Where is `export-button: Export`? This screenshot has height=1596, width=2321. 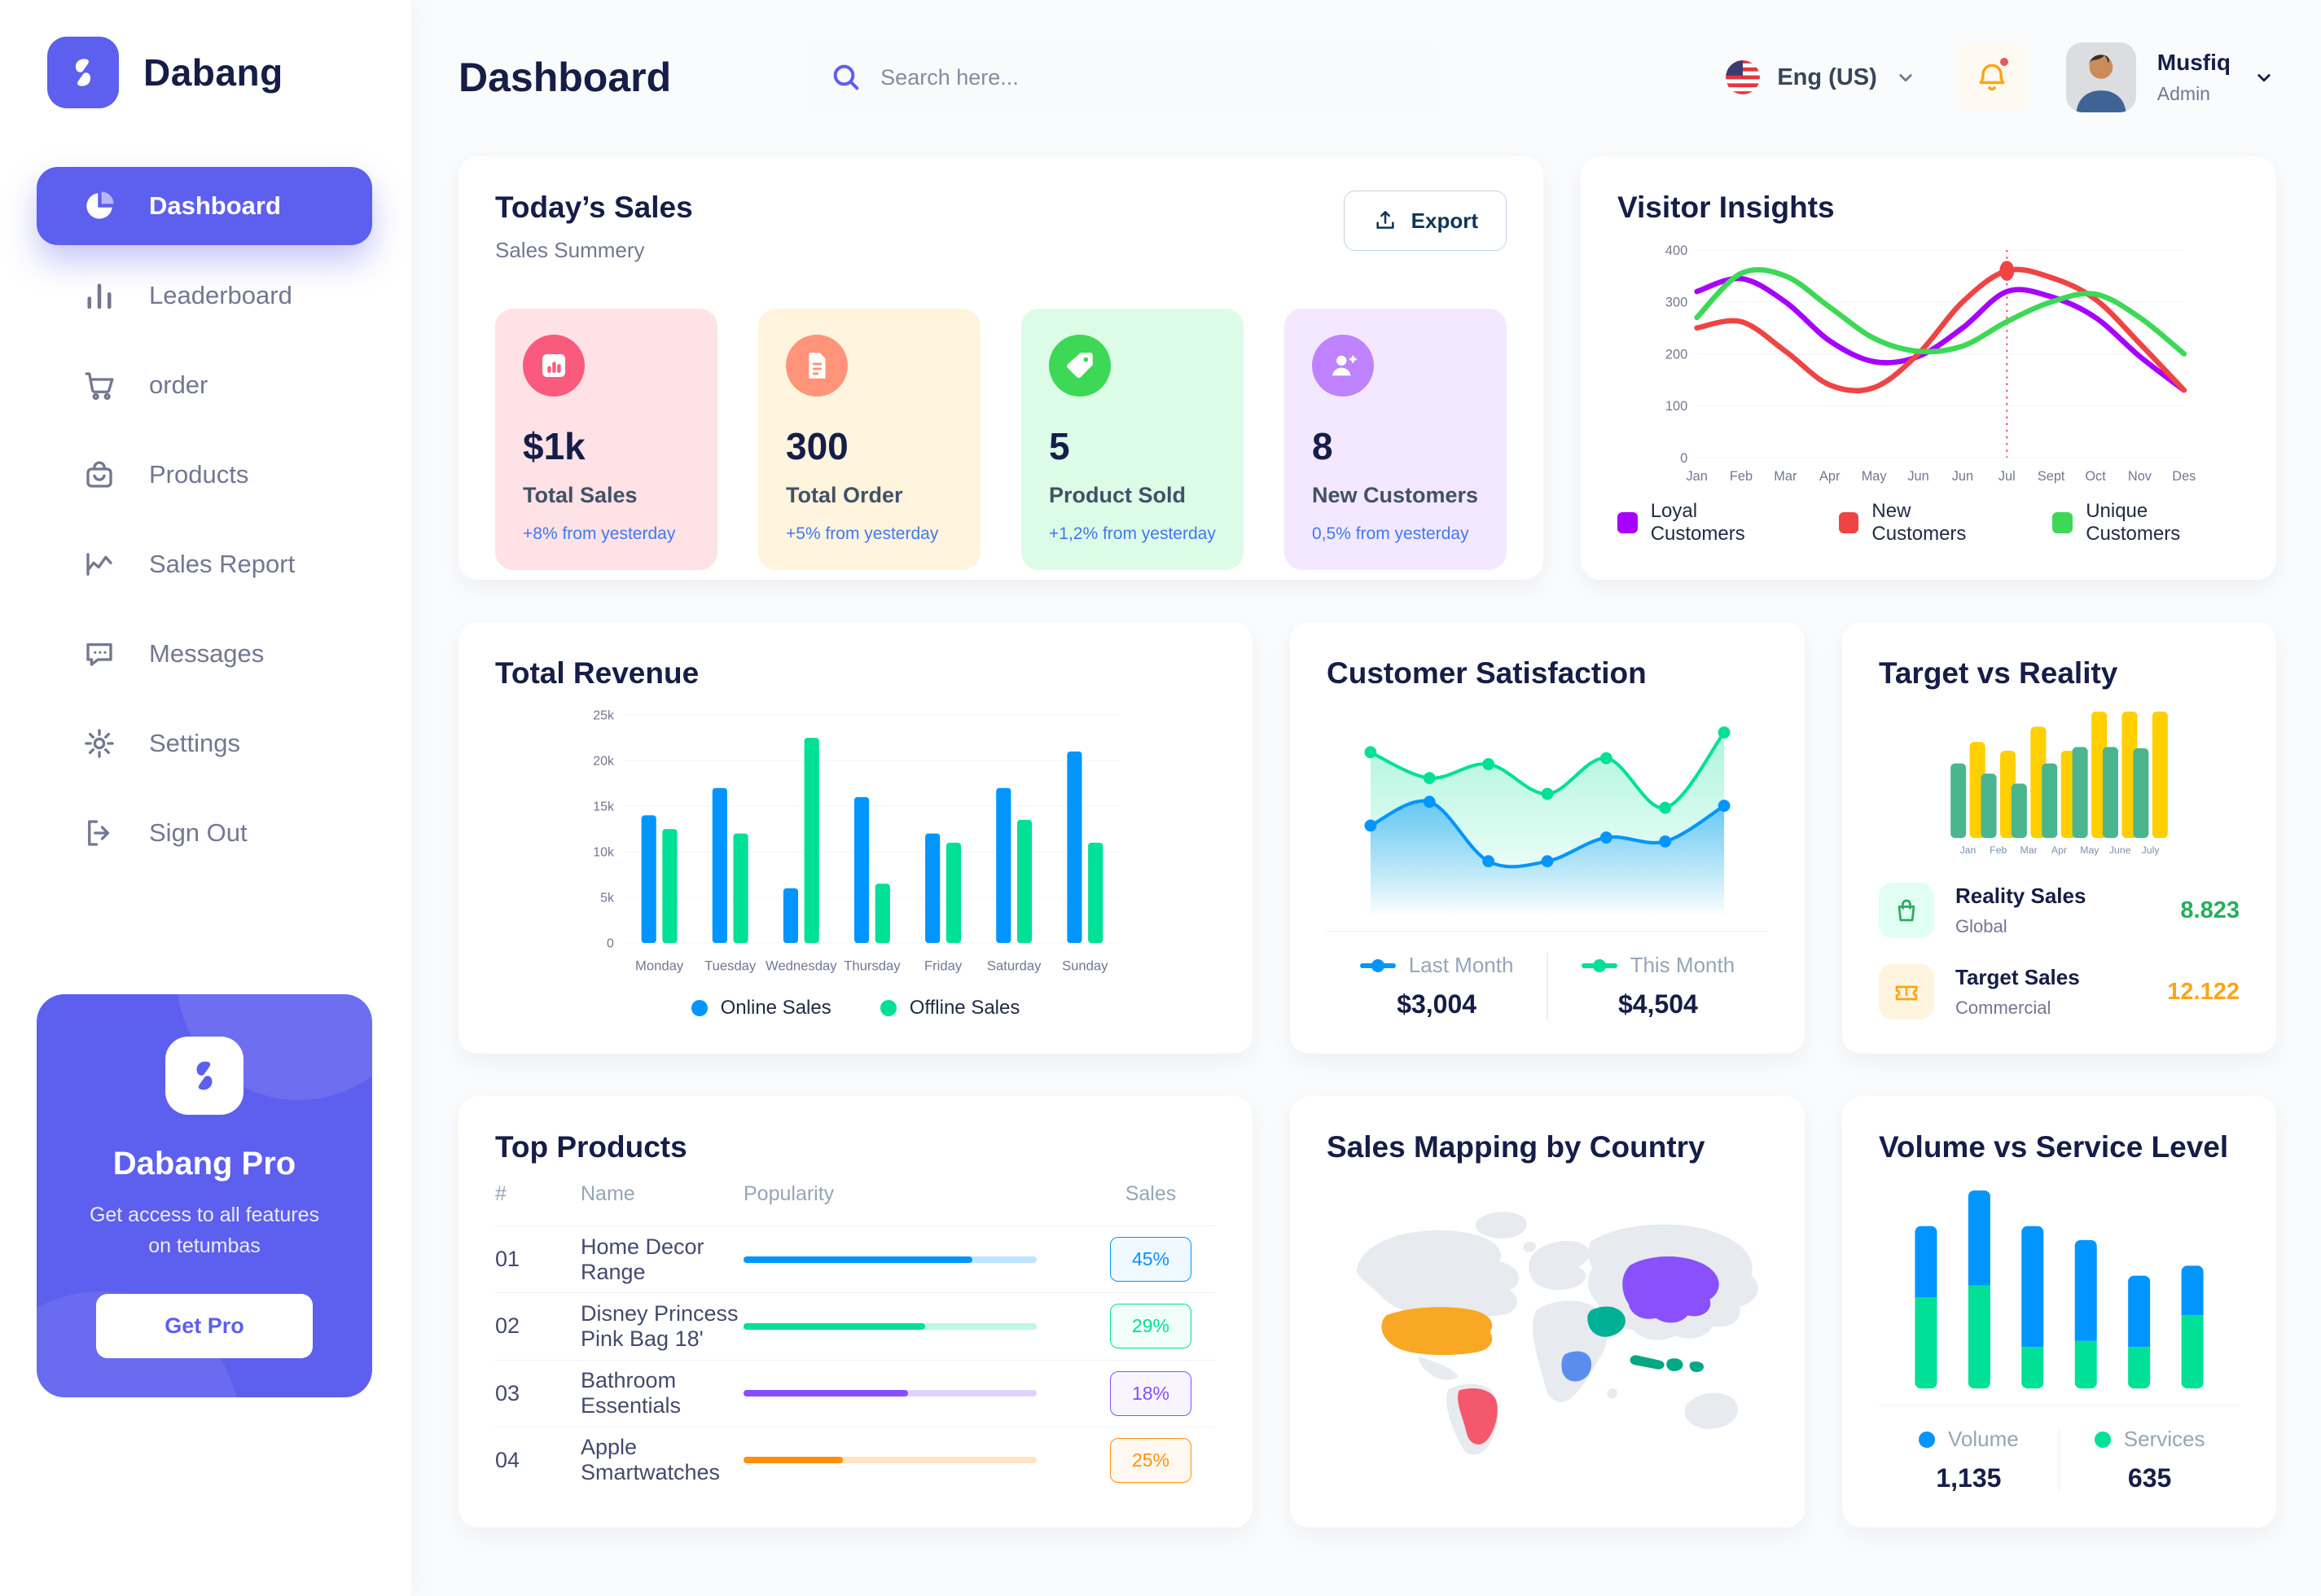 export-button: Export is located at coordinates (1425, 221).